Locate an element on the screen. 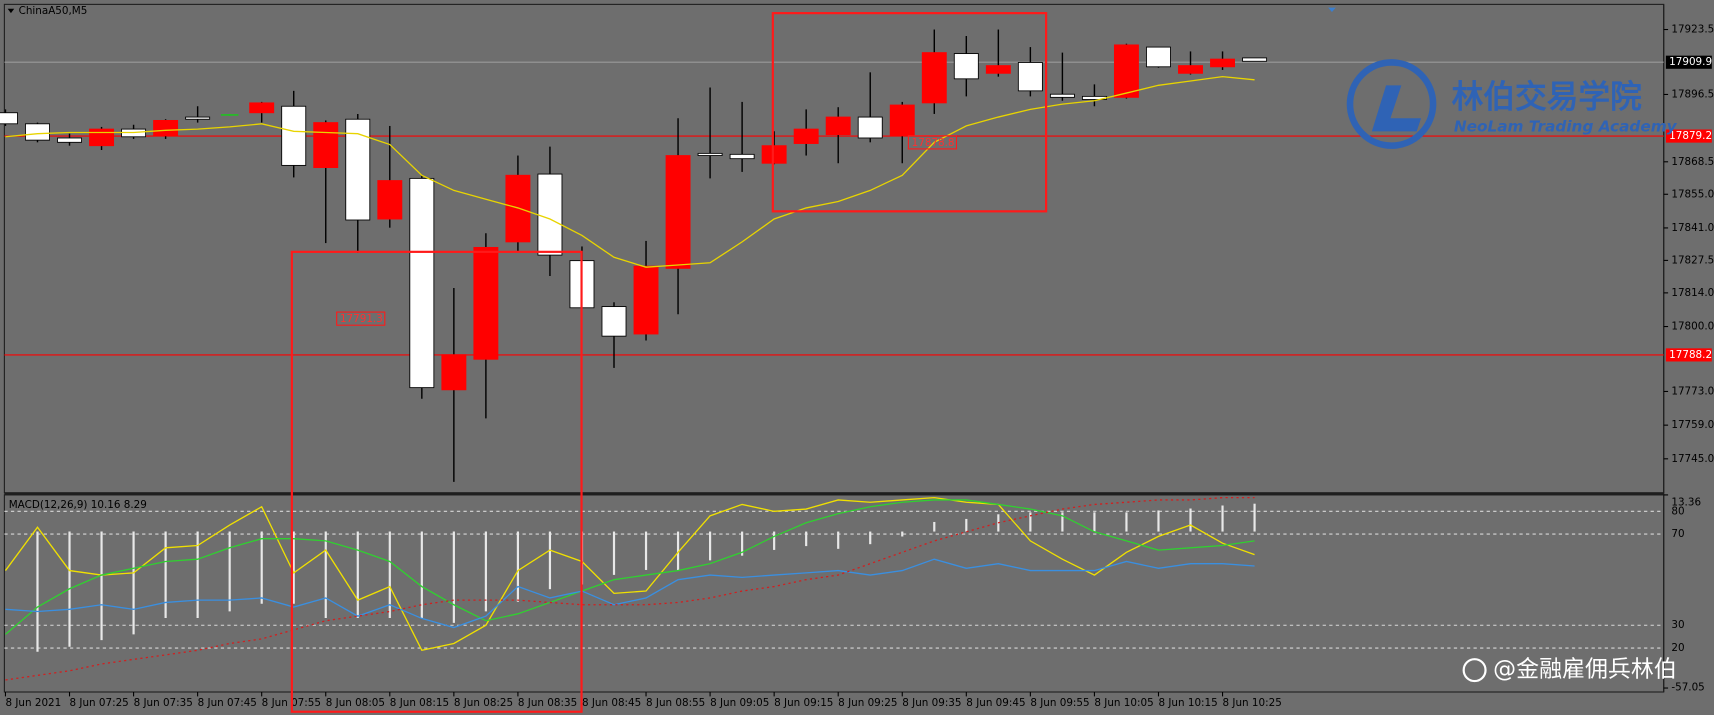  y-tick-label: 17745.0 is located at coordinates (1692, 459).